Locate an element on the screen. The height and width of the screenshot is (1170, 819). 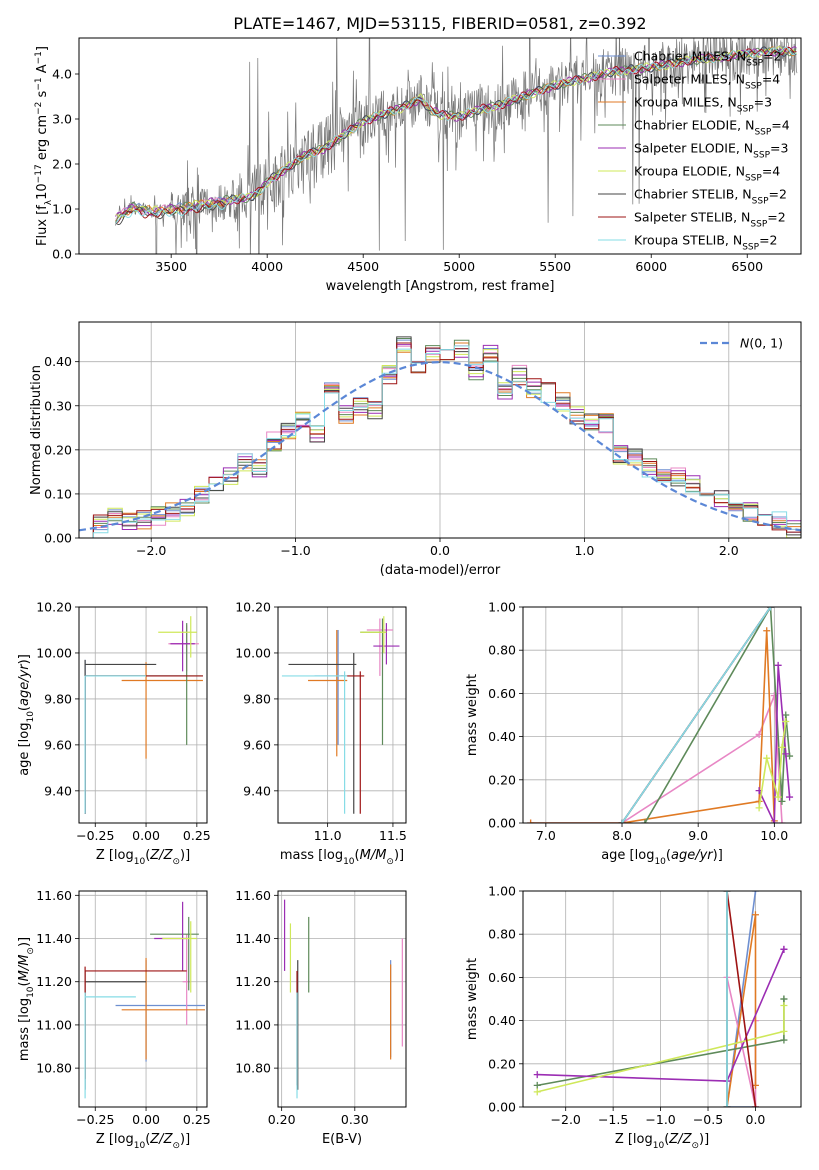
point-salpeter-elodie is located at coordinates (170, 936).